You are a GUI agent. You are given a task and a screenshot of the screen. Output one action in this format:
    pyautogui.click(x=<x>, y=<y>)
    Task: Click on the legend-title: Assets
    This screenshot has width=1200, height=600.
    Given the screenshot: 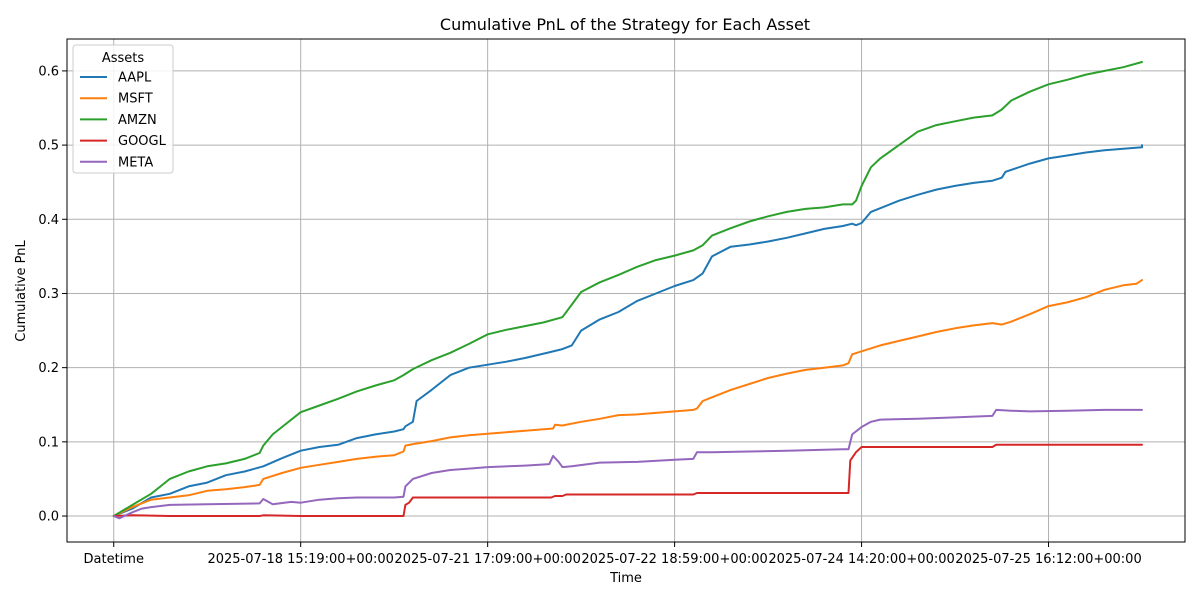 What is the action you would take?
    pyautogui.click(x=123, y=58)
    